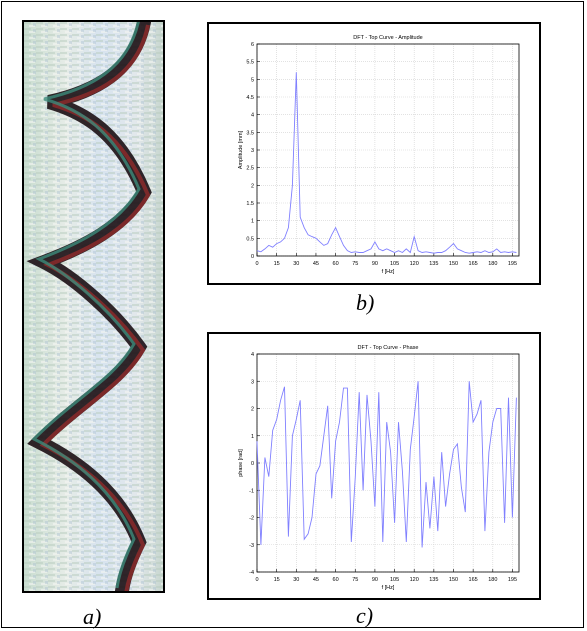 This screenshot has width=587, height=631. I want to click on y-tick-label: 1.5, so click(250, 204).